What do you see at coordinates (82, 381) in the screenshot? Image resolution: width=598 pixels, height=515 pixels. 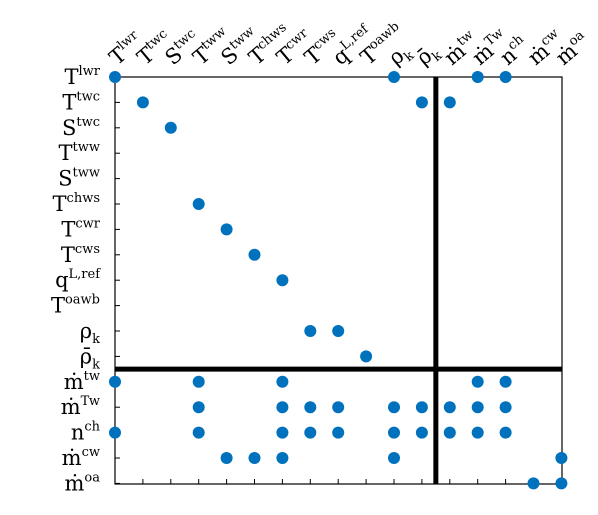 I see `row-label-mdot-tw: ṁtw` at bounding box center [82, 381].